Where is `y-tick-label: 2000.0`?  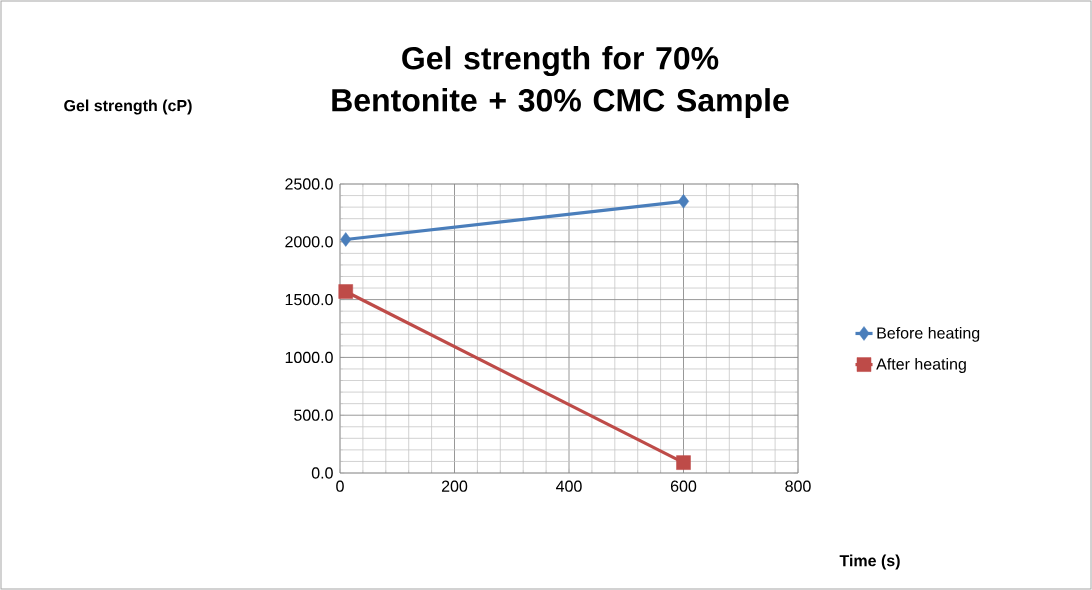
y-tick-label: 2000.0 is located at coordinates (309, 242).